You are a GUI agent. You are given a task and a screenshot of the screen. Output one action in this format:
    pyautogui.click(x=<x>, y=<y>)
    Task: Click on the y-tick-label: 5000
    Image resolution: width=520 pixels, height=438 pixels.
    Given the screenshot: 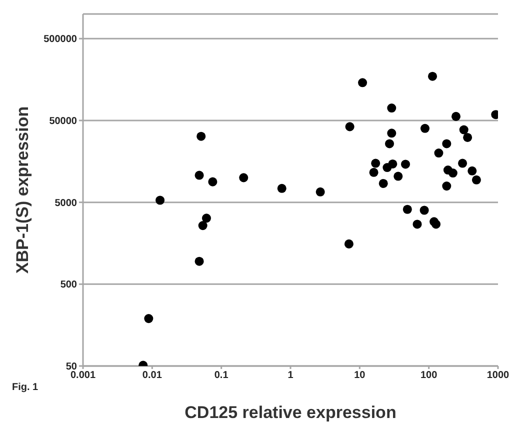 What is the action you would take?
    pyautogui.click(x=66, y=203)
    